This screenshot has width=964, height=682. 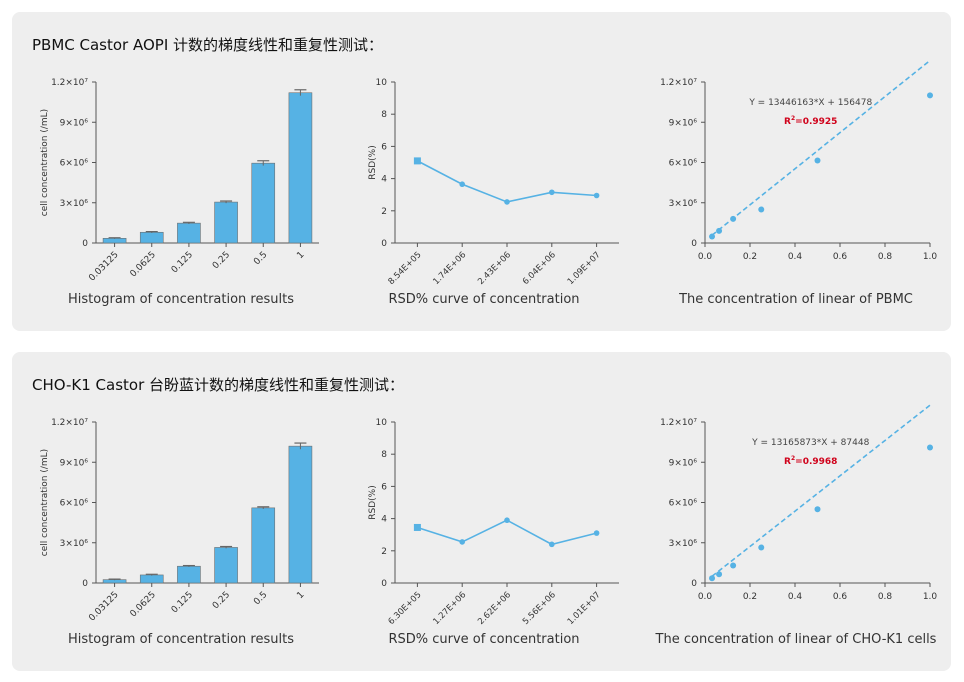 What do you see at coordinates (405, 268) in the screenshot?
I see `x-tick-label: 8.54E+05` at bounding box center [405, 268].